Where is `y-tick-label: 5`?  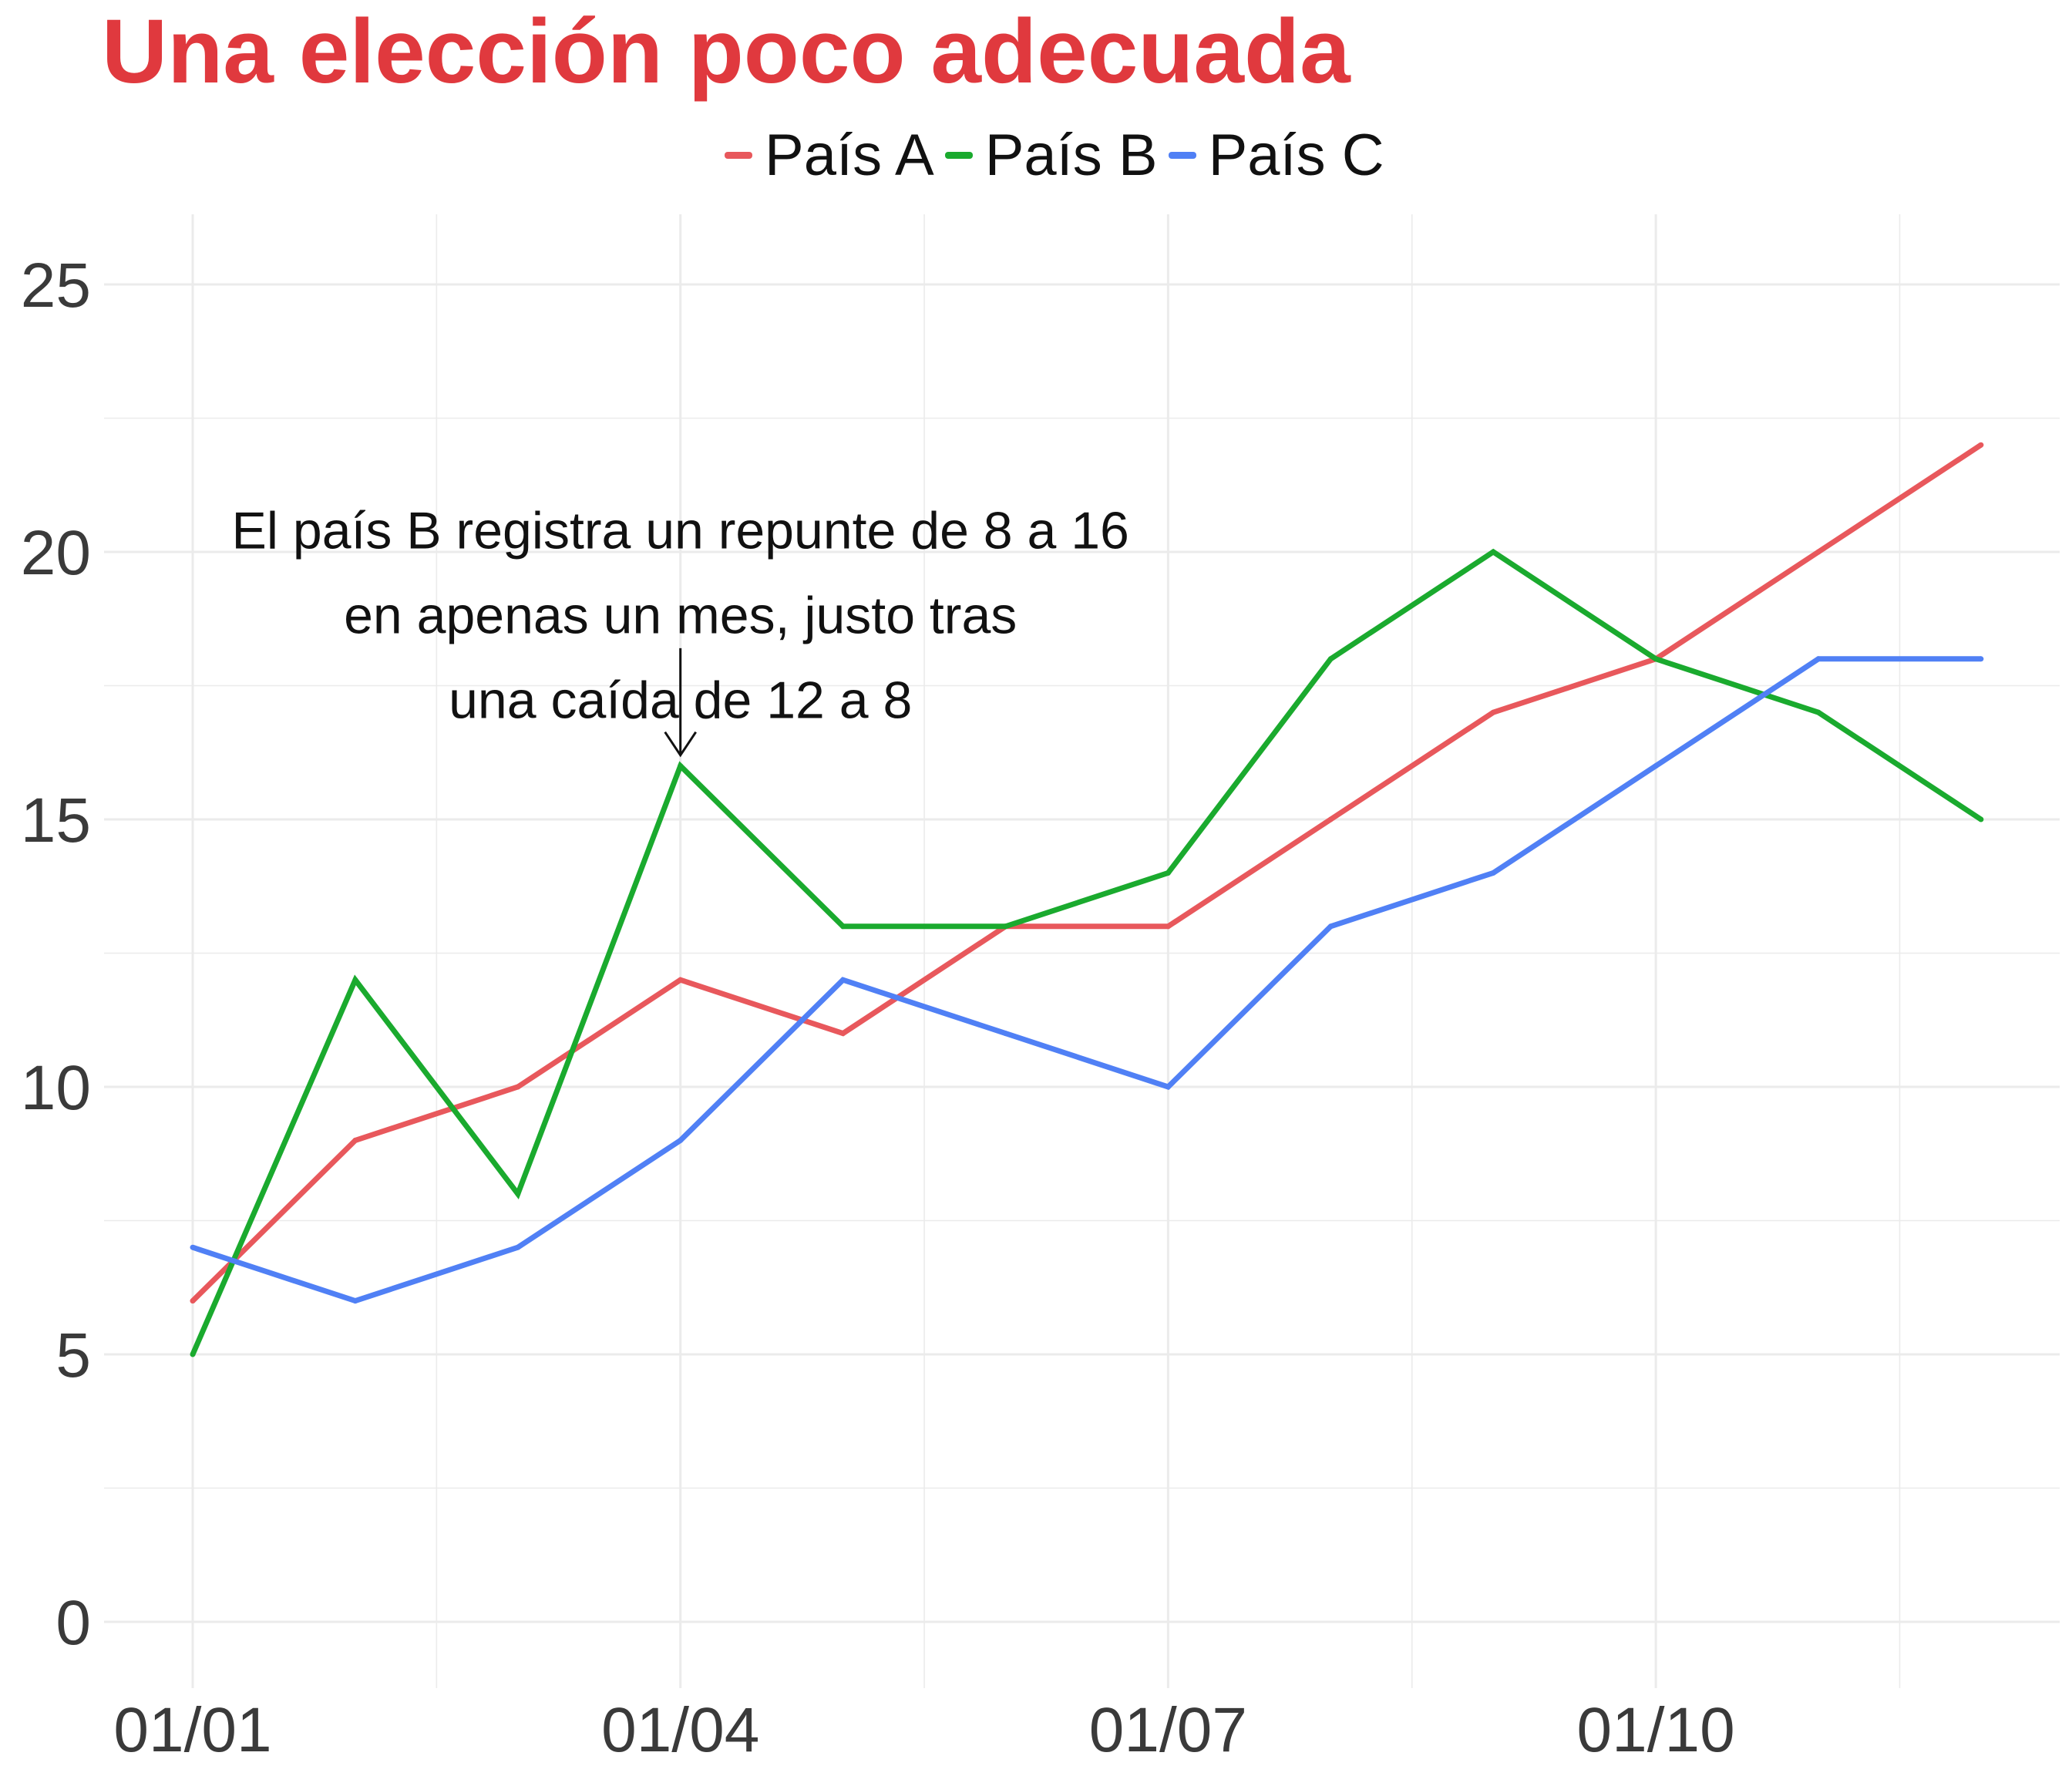 y-tick-label: 5 is located at coordinates (73, 1356).